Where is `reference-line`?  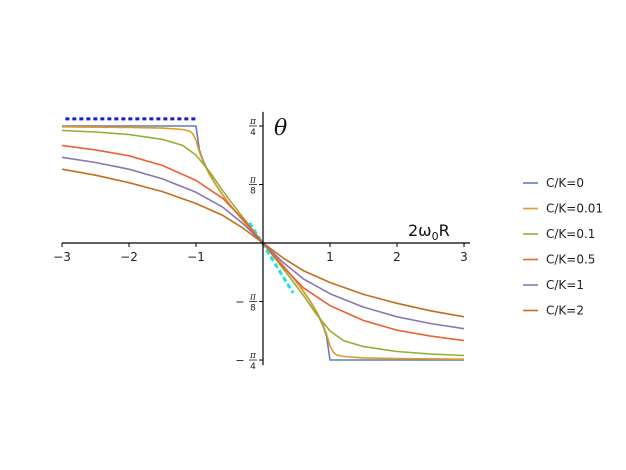
reference-line is located at coordinates (271, 257).